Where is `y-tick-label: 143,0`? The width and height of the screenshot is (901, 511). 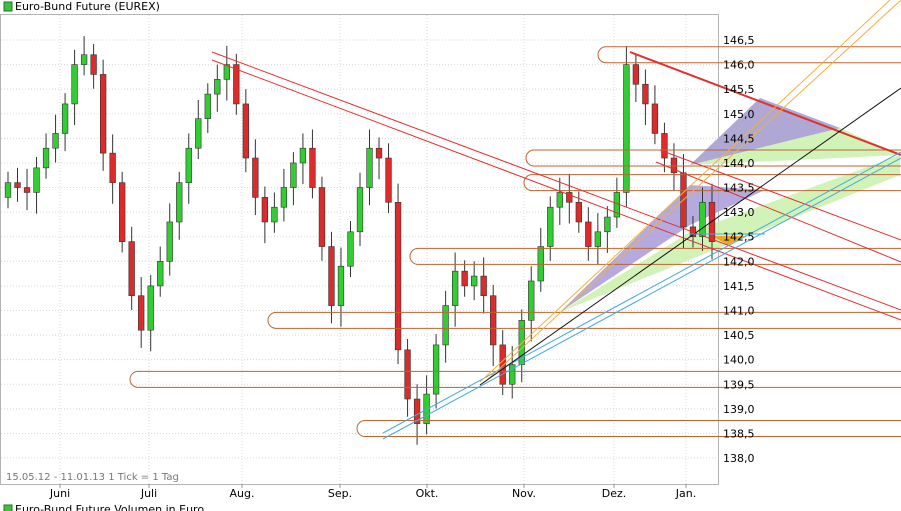 y-tick-label: 143,0 is located at coordinates (739, 212).